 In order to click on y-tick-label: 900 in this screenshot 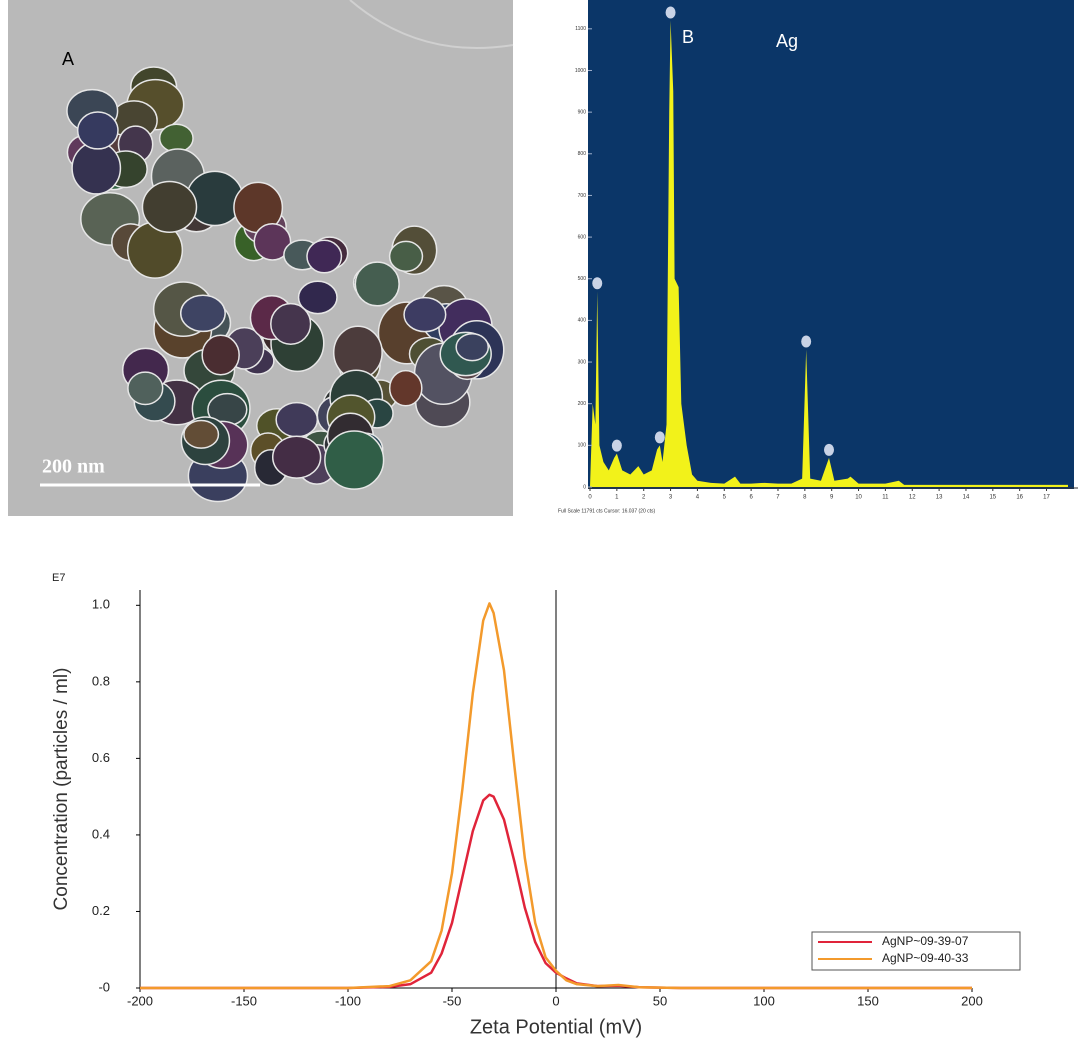, I will do `click(582, 112)`.